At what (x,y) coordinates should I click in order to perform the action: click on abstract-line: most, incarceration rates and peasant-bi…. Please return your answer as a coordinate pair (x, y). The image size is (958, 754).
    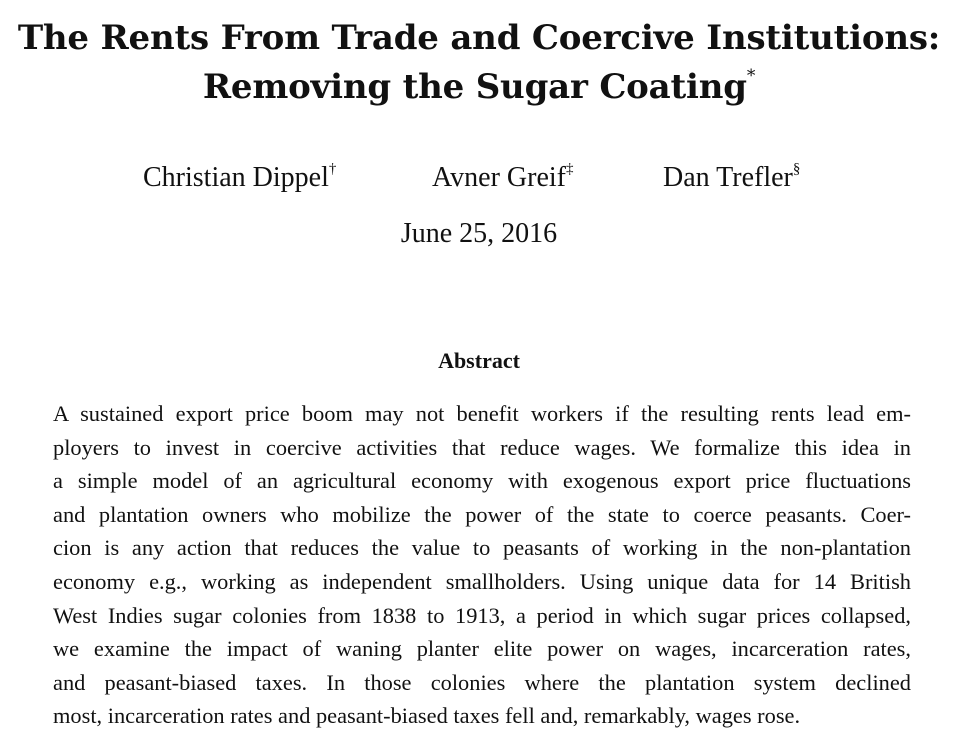
    Looking at the image, I should click on (427, 716).